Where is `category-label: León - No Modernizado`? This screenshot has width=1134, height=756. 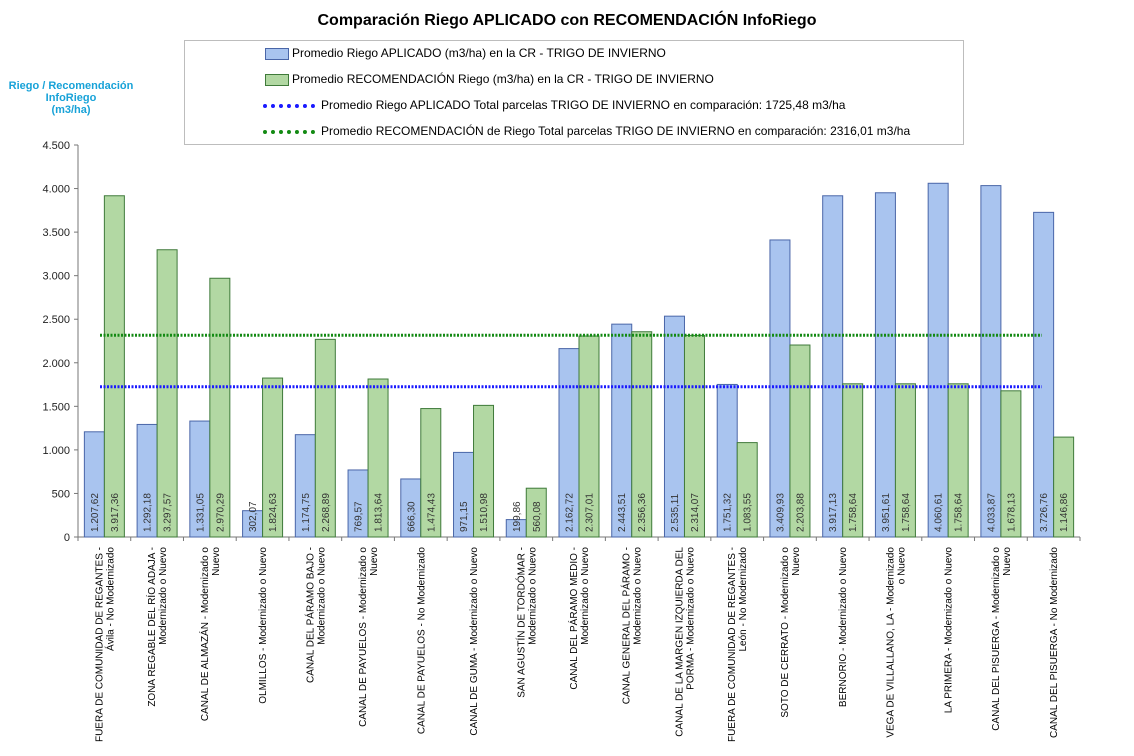 category-label: León - No Modernizado is located at coordinates (743, 599).